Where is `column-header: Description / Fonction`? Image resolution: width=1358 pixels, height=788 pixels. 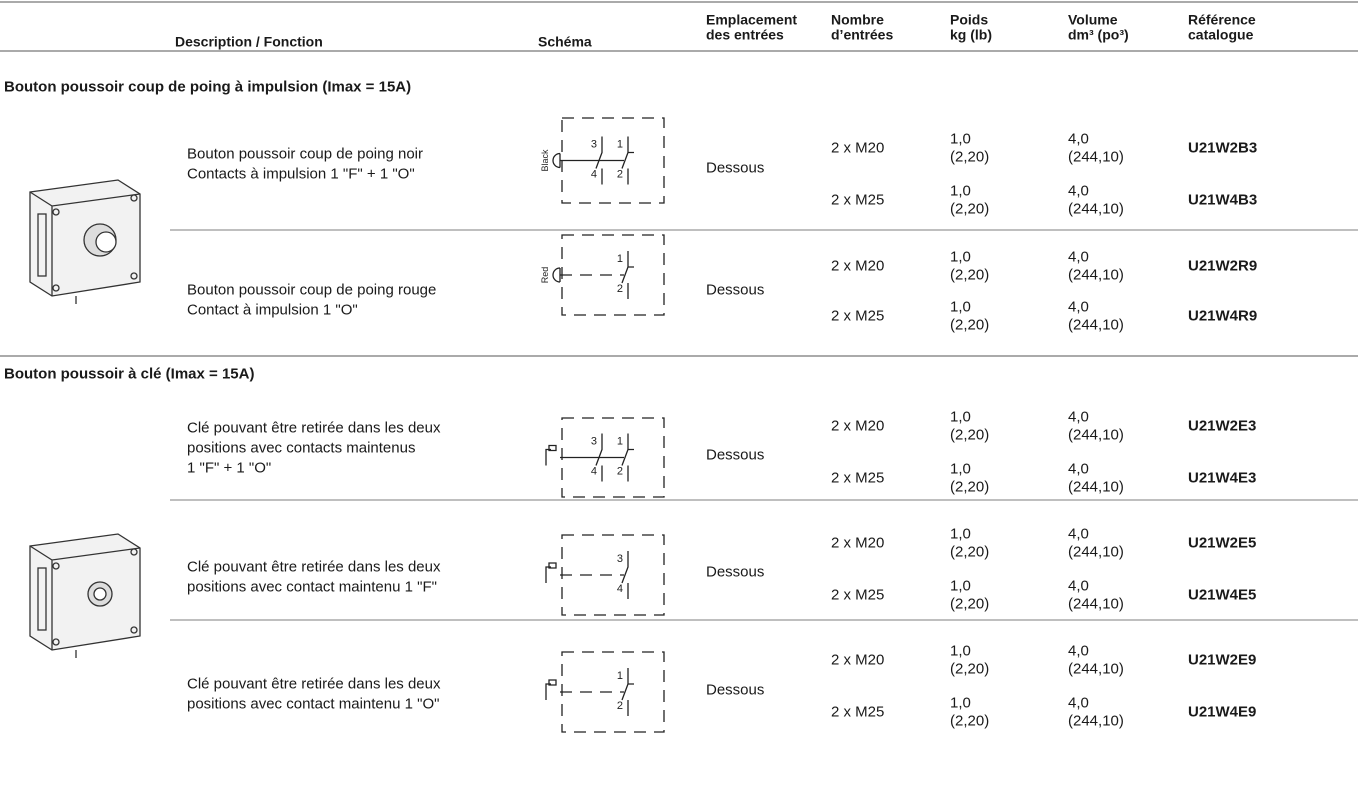
column-header: Description / Fonction is located at coordinates (249, 41).